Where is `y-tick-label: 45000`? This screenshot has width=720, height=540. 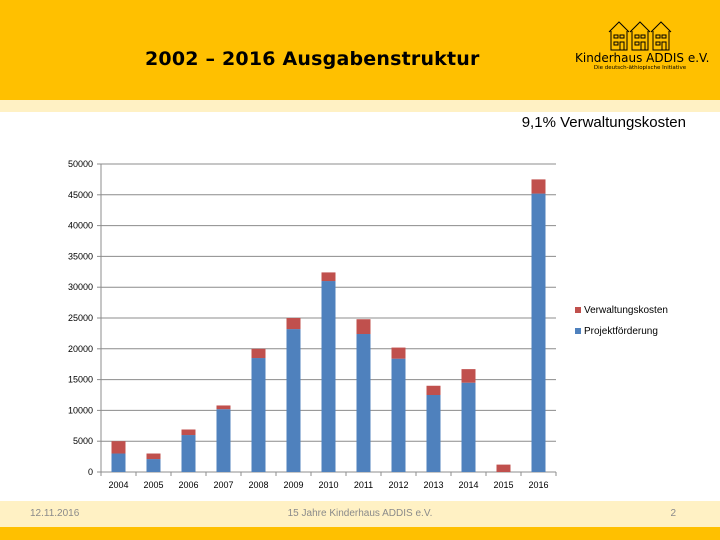
y-tick-label: 45000 is located at coordinates (80, 195).